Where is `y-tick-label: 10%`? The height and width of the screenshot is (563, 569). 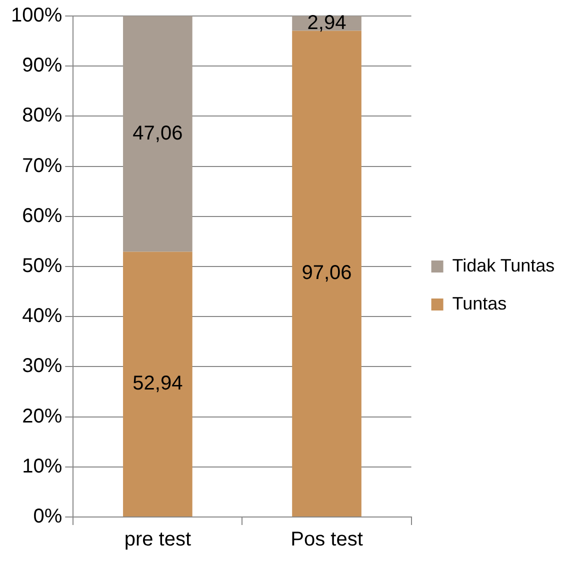
y-tick-label: 10% is located at coordinates (42, 466).